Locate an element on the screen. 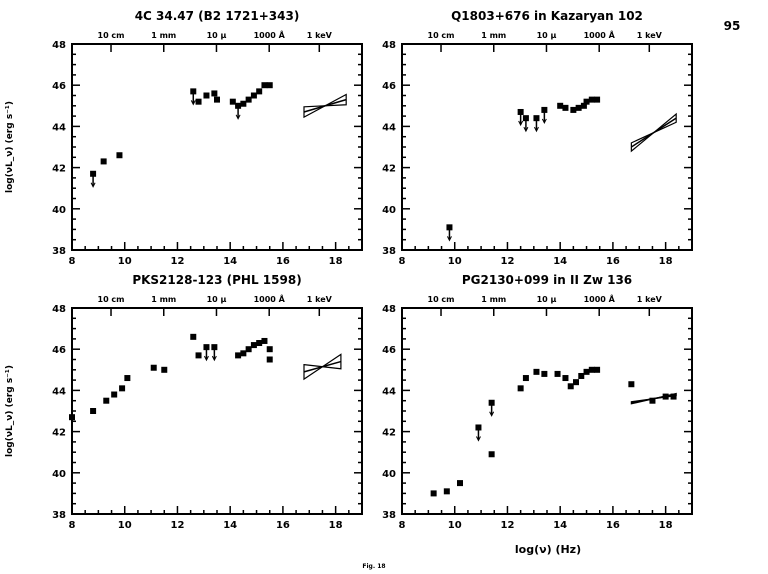 The width and height of the screenshot is (768, 574). panel-title: PKS2128-123 (PHL 1598) is located at coordinates (216, 280).